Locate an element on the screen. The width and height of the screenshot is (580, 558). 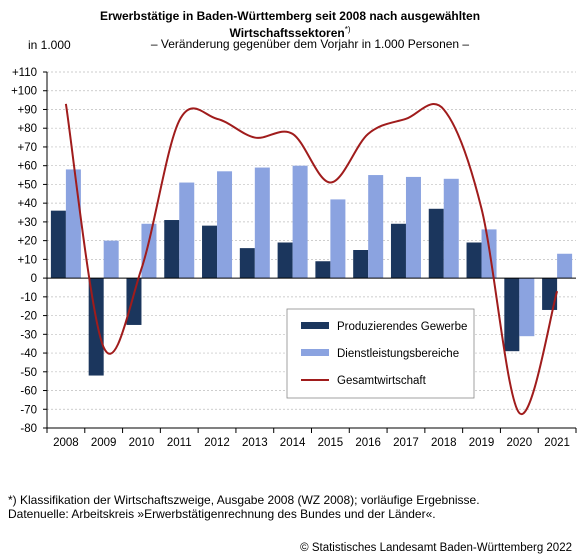
title-footnote-mark: *) is located at coordinates (347, 29).